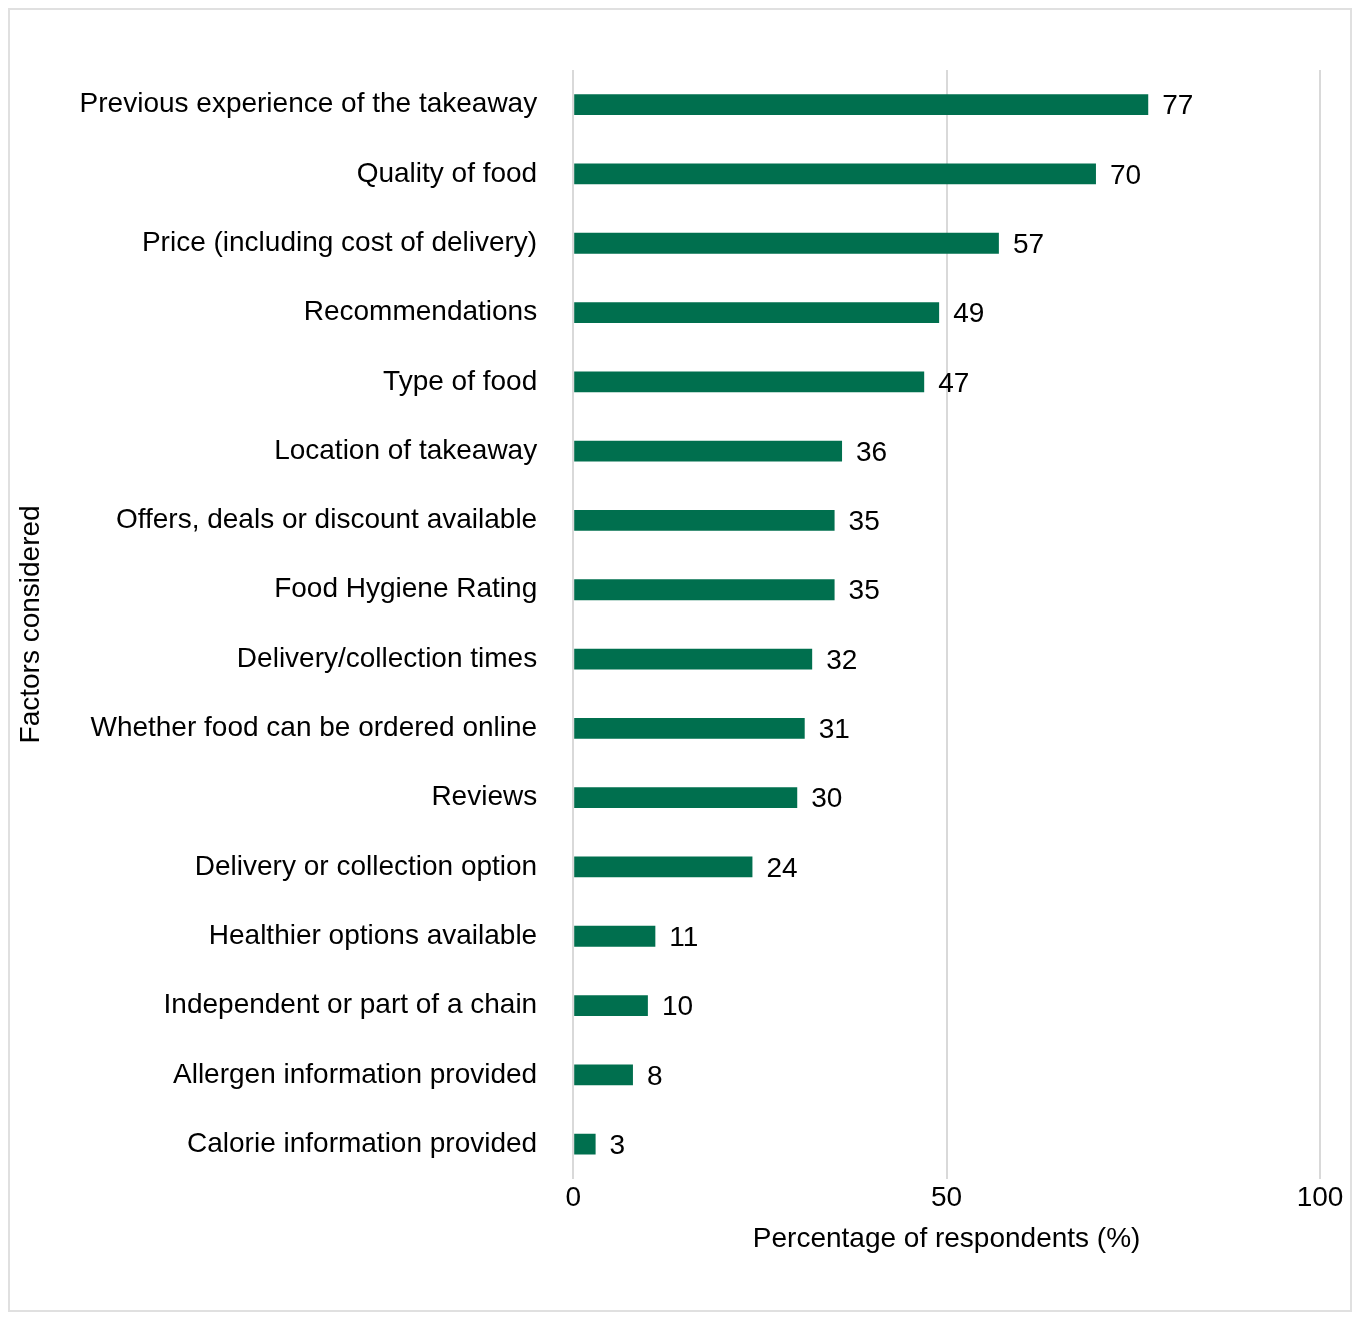 The height and width of the screenshot is (1320, 1360). I want to click on data-label: 70, so click(1125, 174).